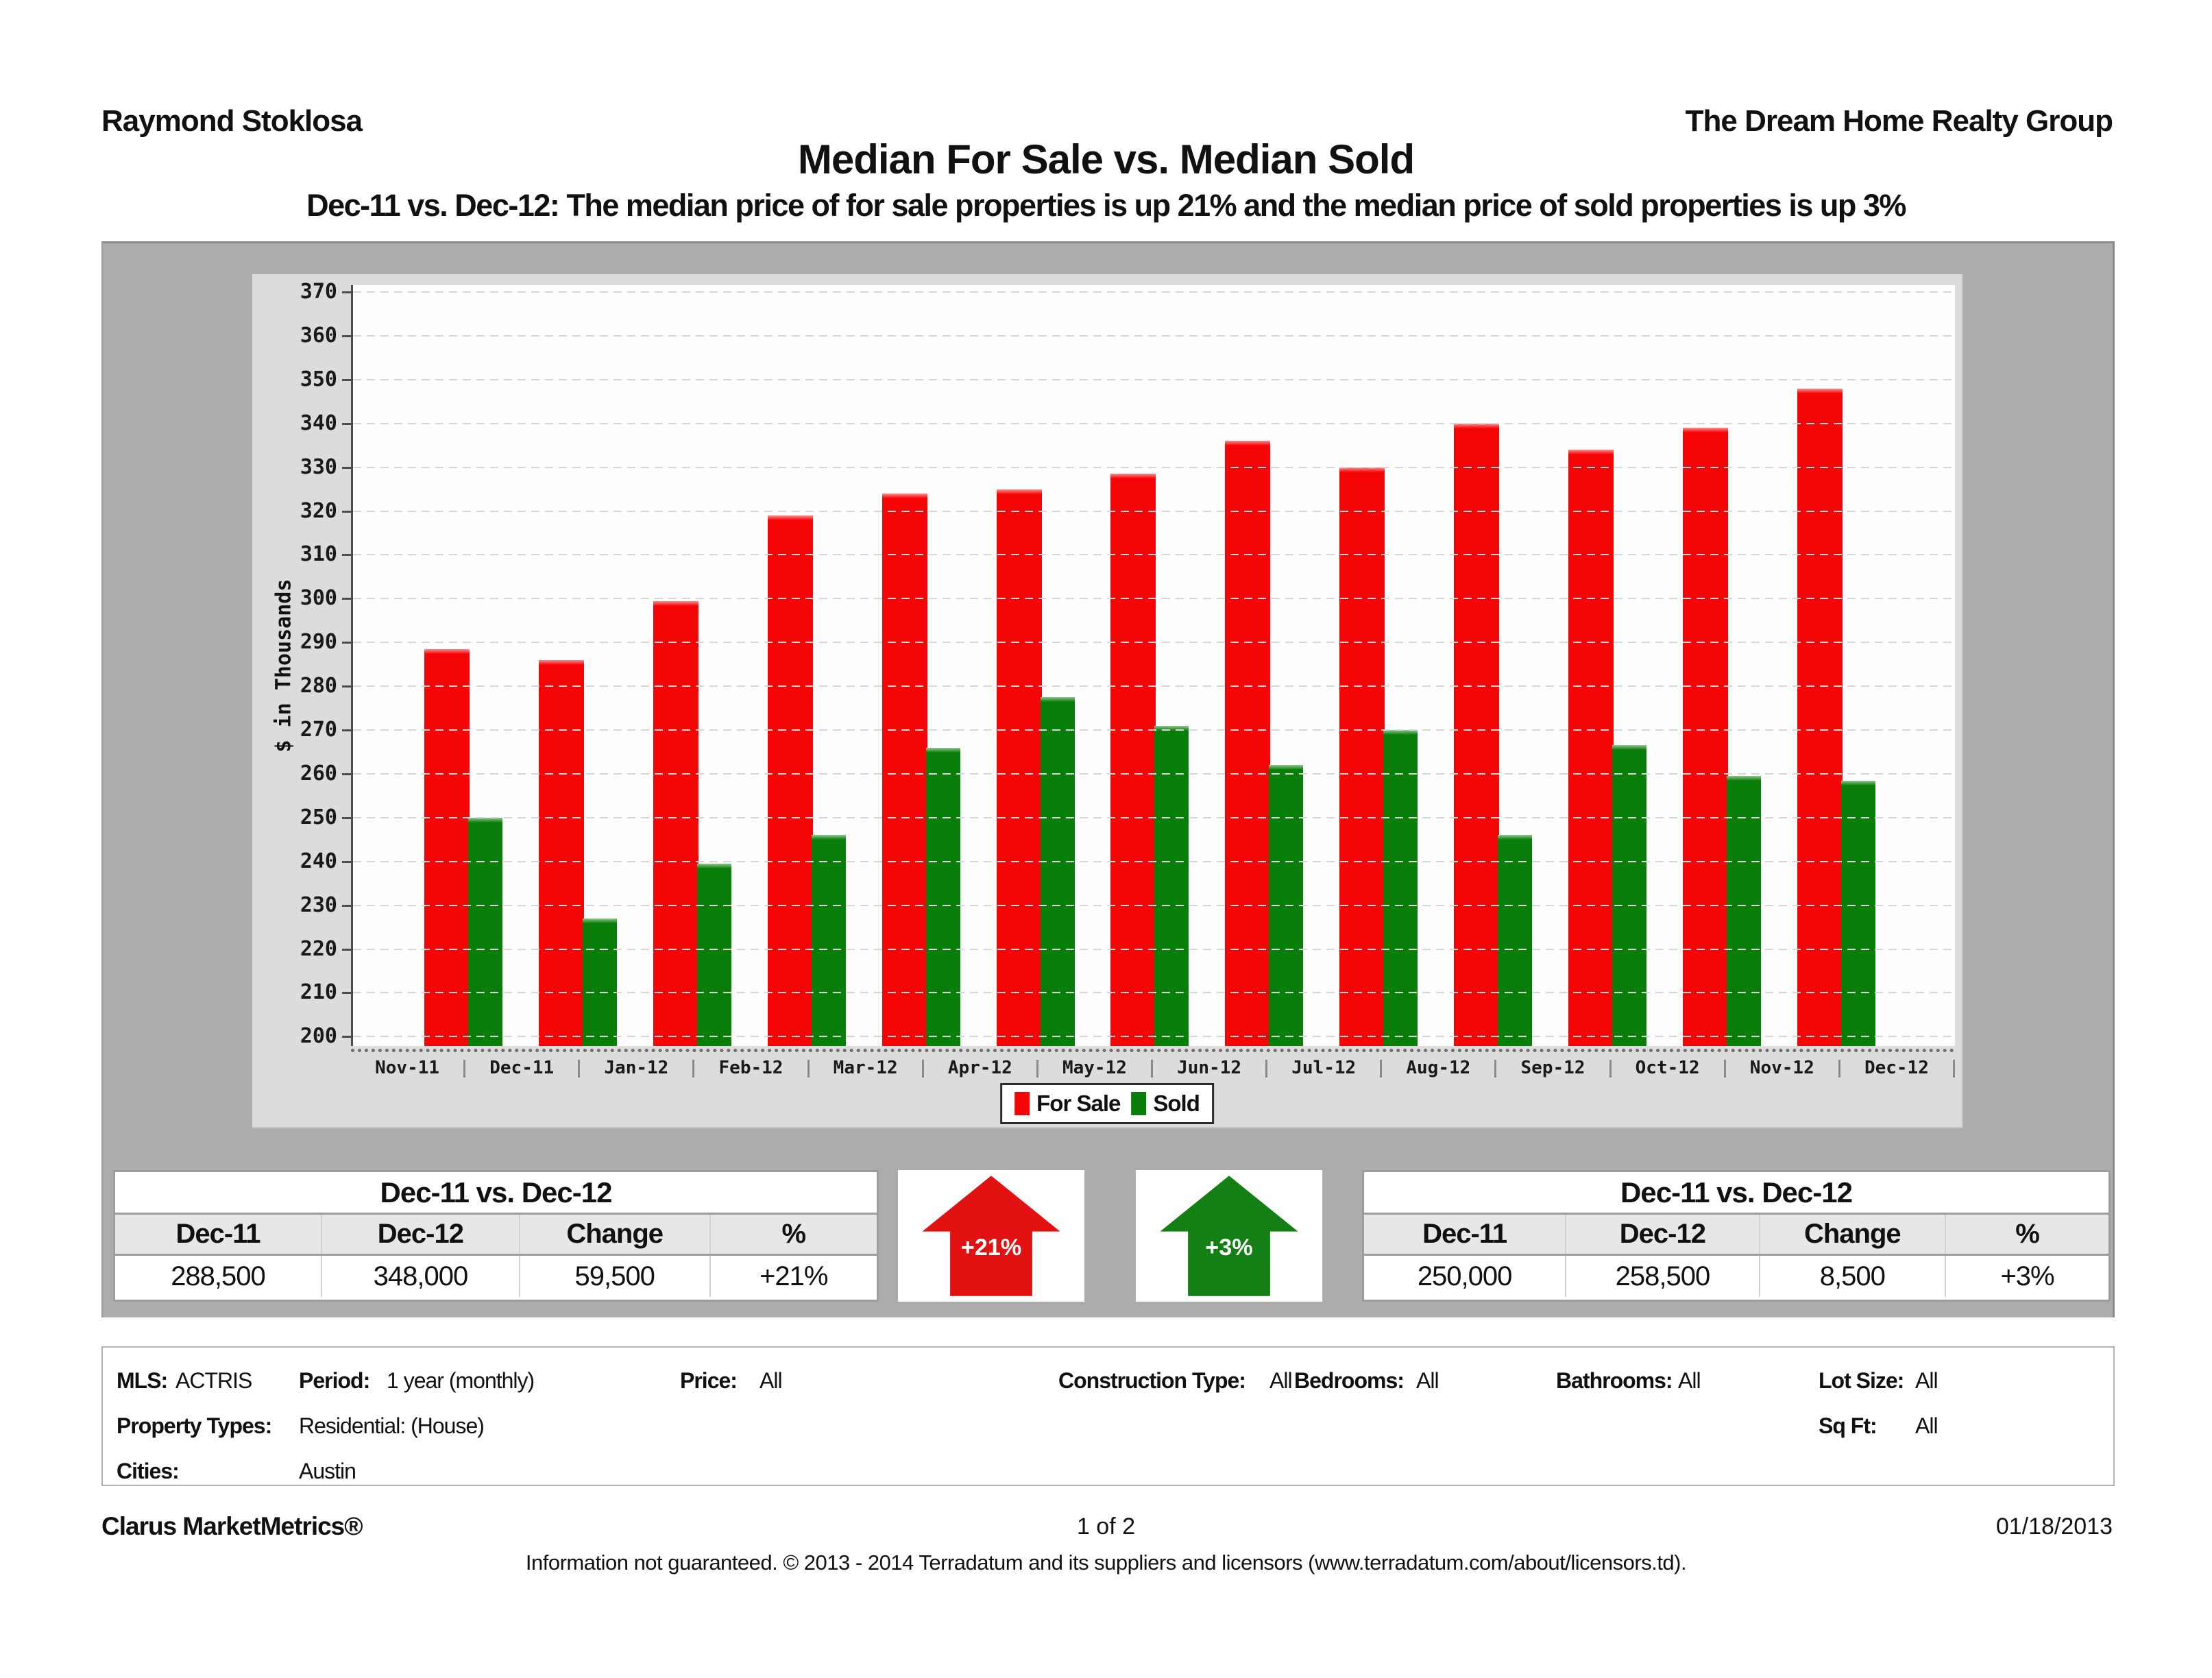 Image resolution: width=2212 pixels, height=1678 pixels. I want to click on y-tick-label: 340, so click(318, 423).